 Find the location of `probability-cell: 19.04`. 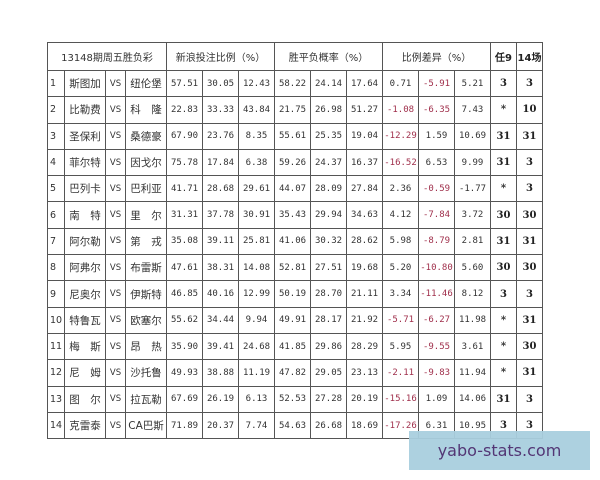

probability-cell: 19.04 is located at coordinates (364, 136).